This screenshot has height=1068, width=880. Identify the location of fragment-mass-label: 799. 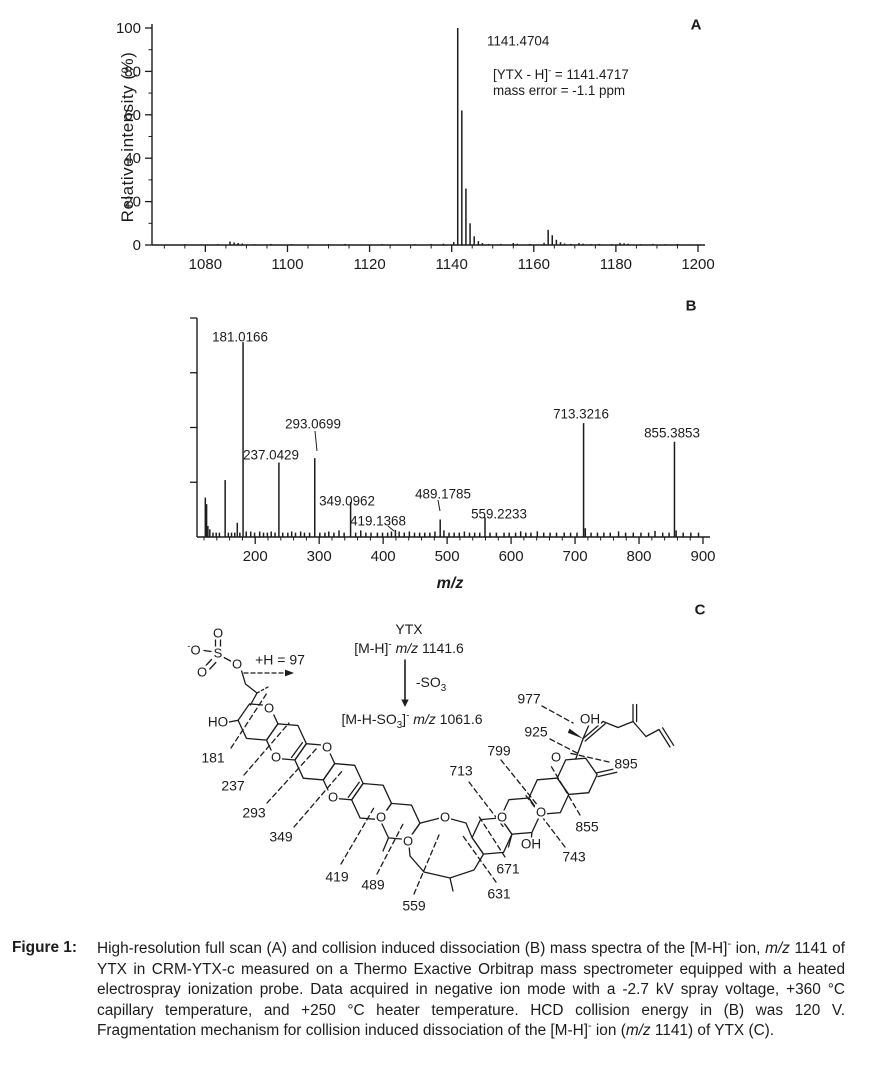
(499, 750).